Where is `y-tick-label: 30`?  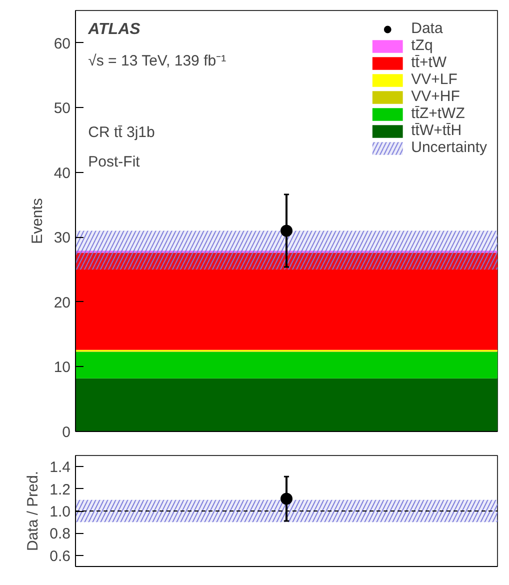
y-tick-label: 30 is located at coordinates (62, 238).